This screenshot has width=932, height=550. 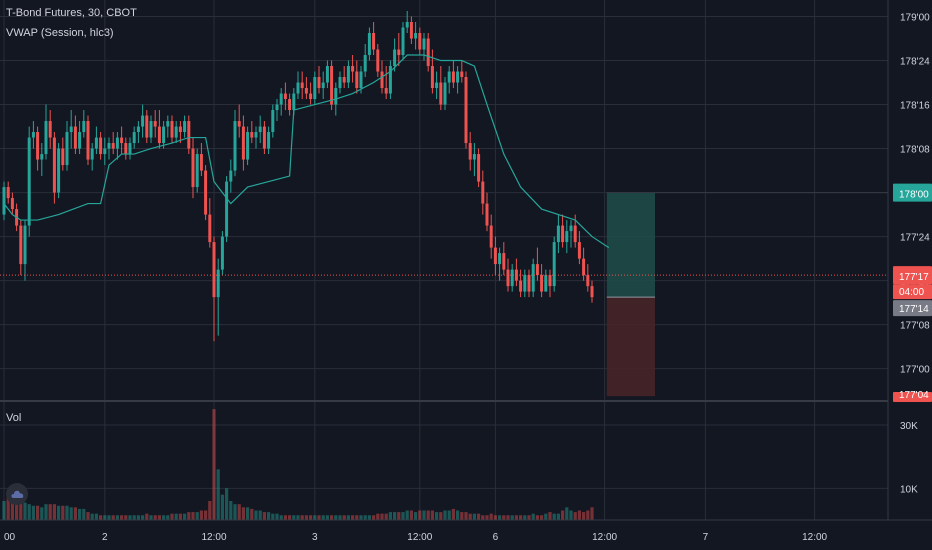 I want to click on tradingview-cloud-icon, so click(x=17, y=494).